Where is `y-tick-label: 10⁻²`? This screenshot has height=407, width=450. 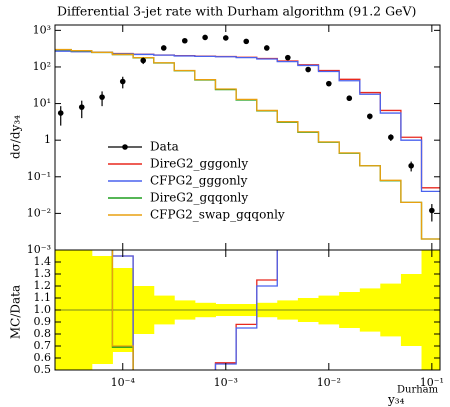
y-tick-label: 10⁻² is located at coordinates (39, 212).